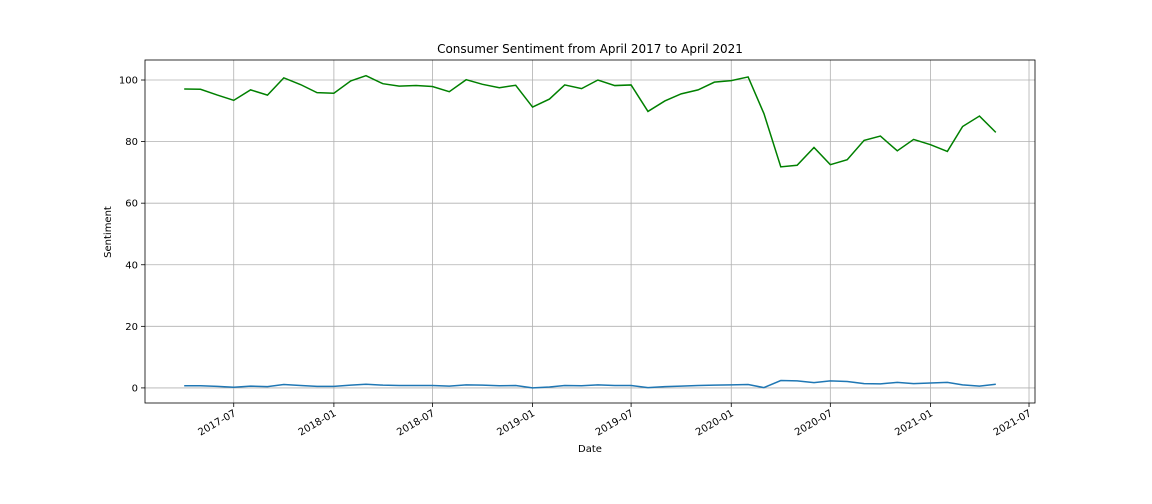 The height and width of the screenshot is (504, 1152). I want to click on y-tick-label: 60, so click(131, 204).